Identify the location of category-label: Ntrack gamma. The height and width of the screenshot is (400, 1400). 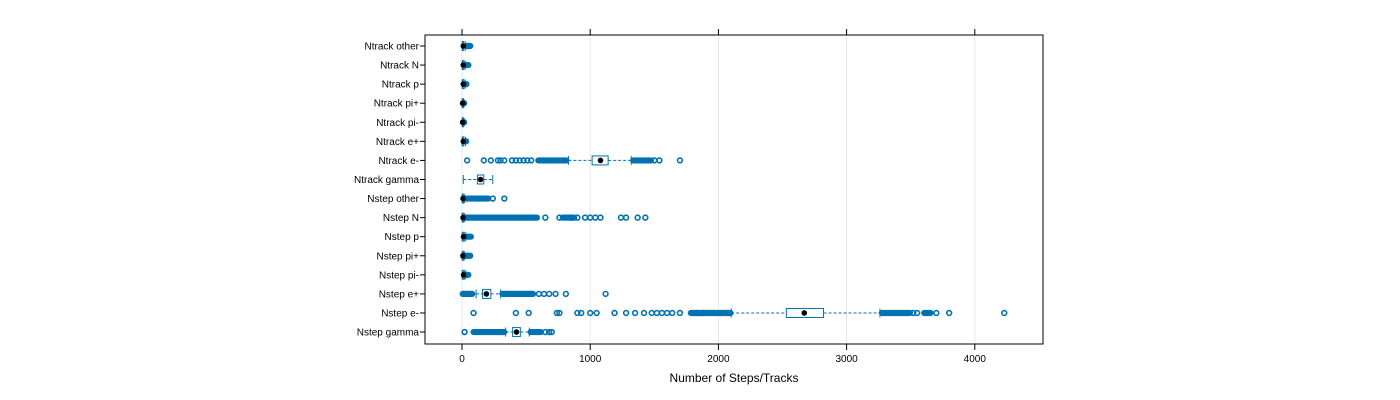
(386, 180).